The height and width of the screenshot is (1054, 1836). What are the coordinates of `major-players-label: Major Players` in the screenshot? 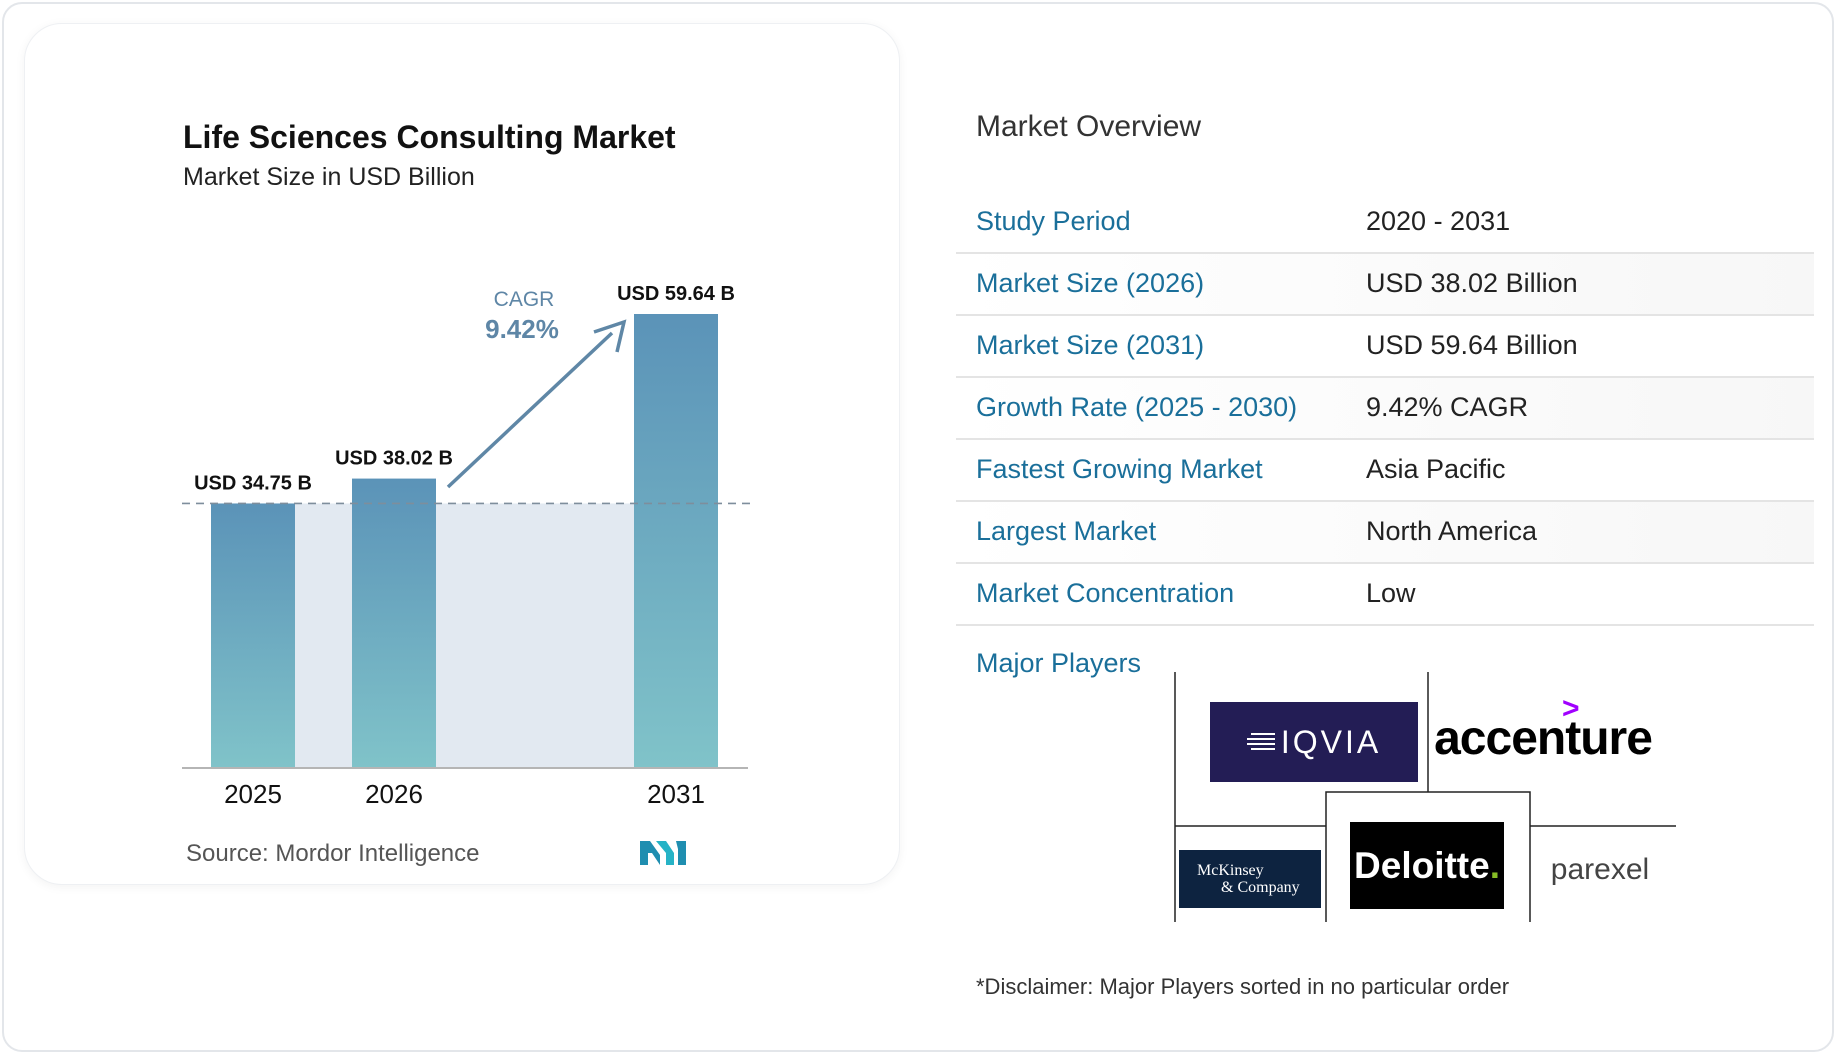 It's located at (1059, 663).